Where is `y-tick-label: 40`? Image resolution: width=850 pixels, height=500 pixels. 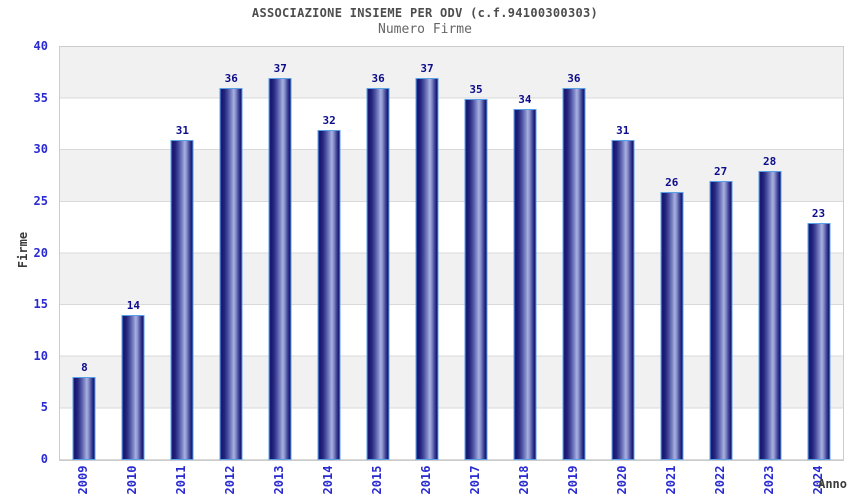 y-tick-label: 40 is located at coordinates (40, 46).